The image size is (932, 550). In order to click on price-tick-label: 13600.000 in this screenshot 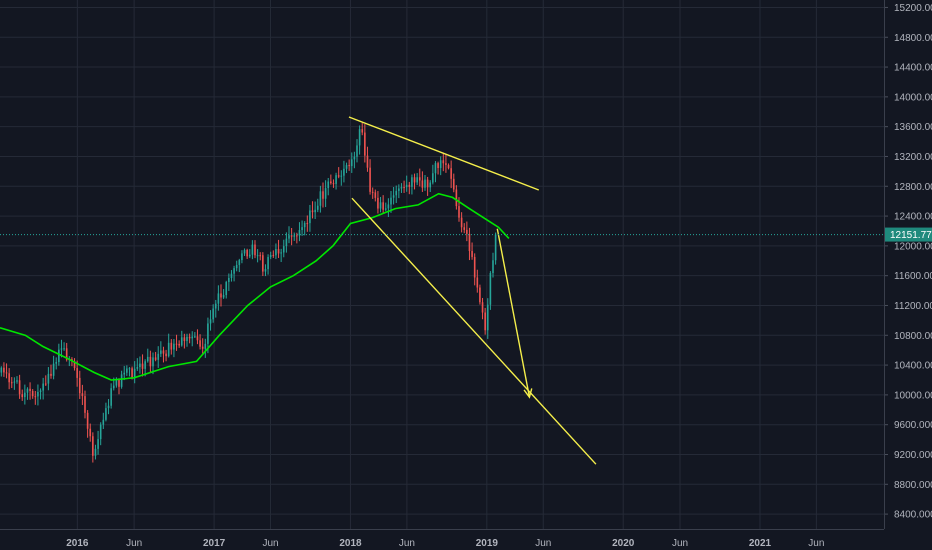, I will do `click(913, 127)`.